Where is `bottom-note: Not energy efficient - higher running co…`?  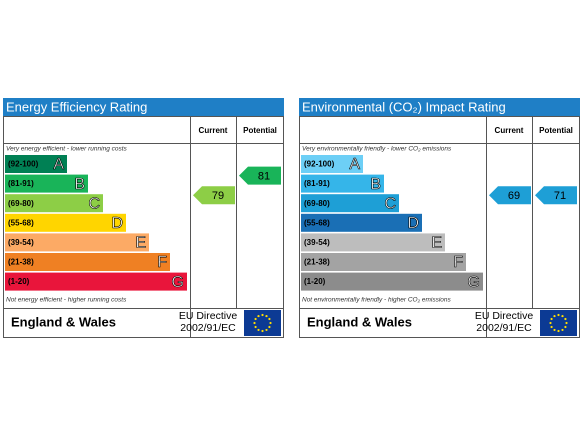 bottom-note: Not energy efficient - higher running co… is located at coordinates (66, 300).